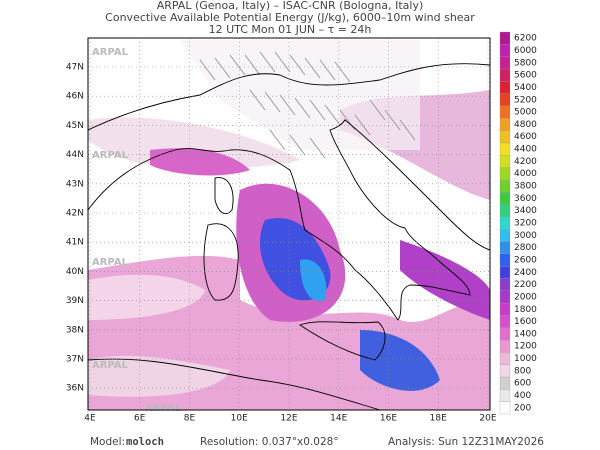  What do you see at coordinates (525, 174) in the screenshot?
I see `colorbar-label: 4000` at bounding box center [525, 174].